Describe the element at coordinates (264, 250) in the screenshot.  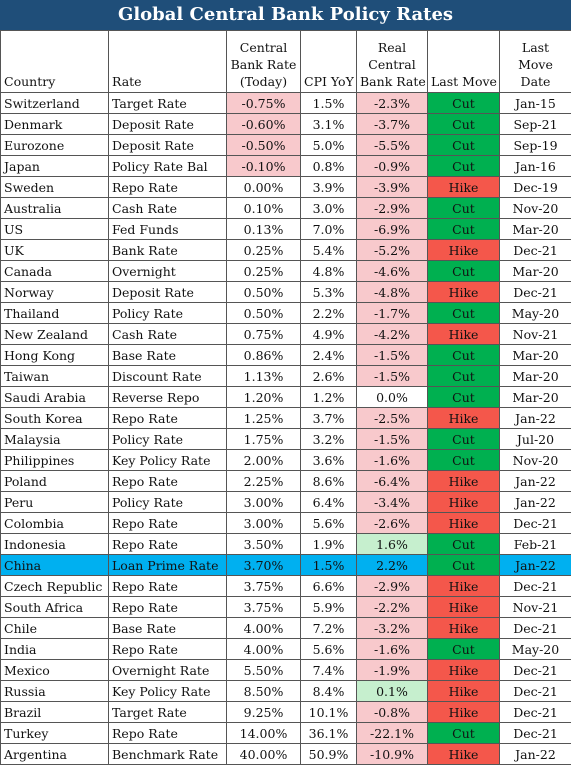
I see `cell-central-bank-rate: 0.25%` at that location.